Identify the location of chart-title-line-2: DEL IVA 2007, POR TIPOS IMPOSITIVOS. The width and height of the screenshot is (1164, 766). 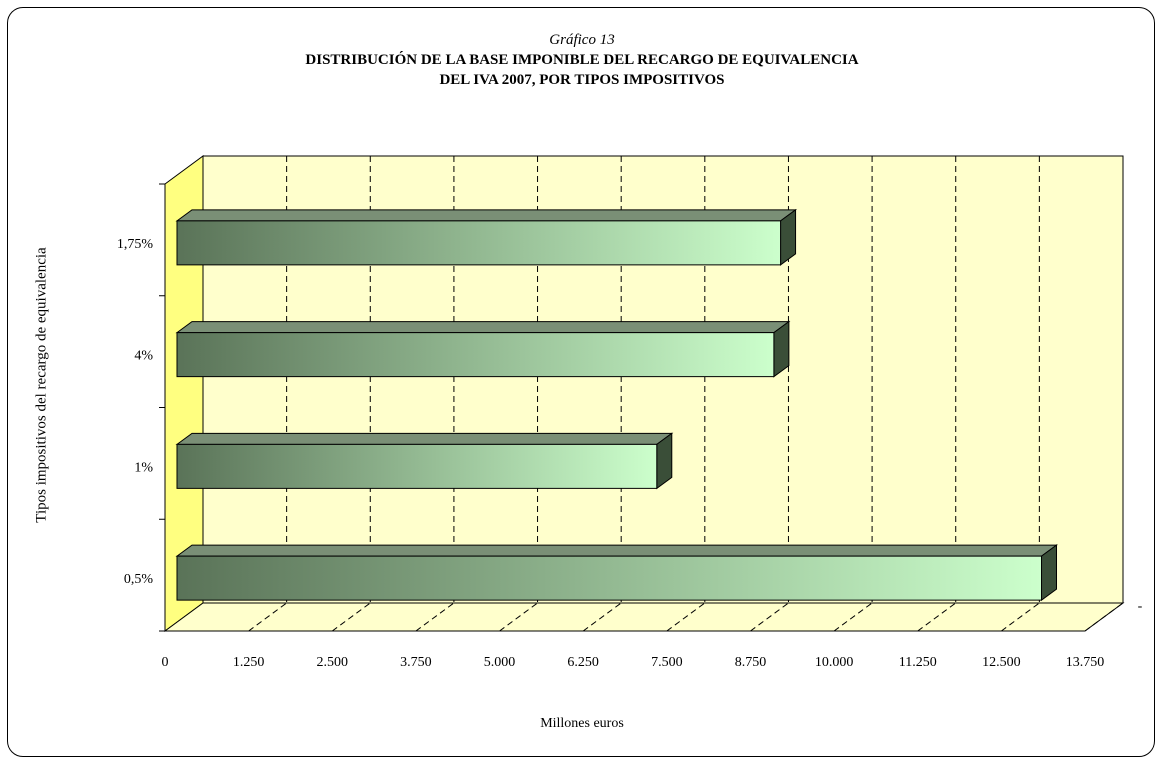
(582, 80).